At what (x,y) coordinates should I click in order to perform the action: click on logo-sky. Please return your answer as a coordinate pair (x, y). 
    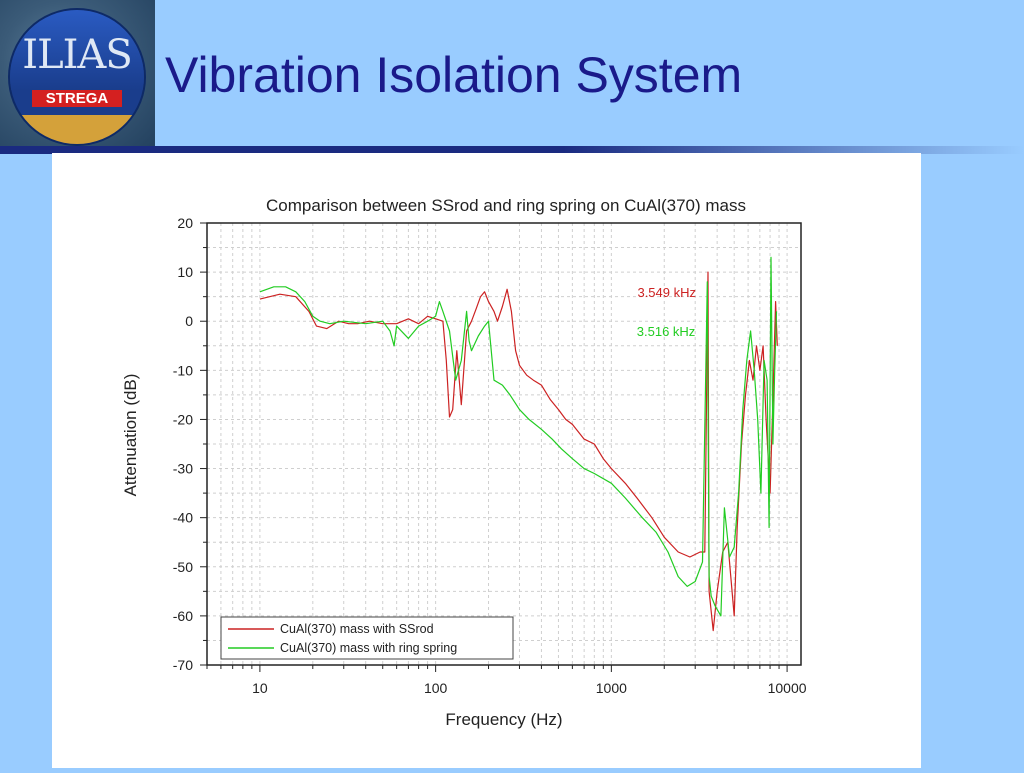
    Looking at the image, I should click on (77, 50).